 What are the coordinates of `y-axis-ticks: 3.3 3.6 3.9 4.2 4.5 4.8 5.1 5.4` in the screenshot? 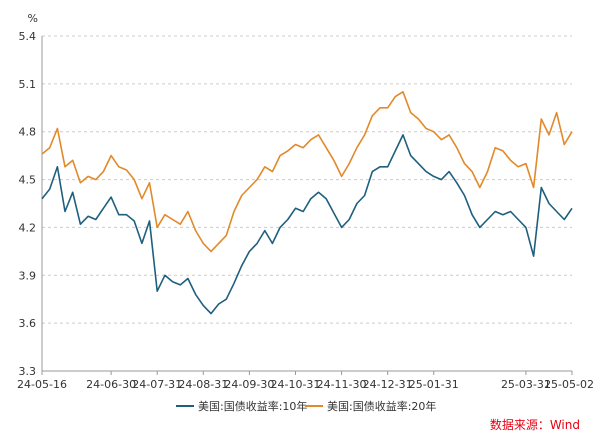 It's located at (28, 204).